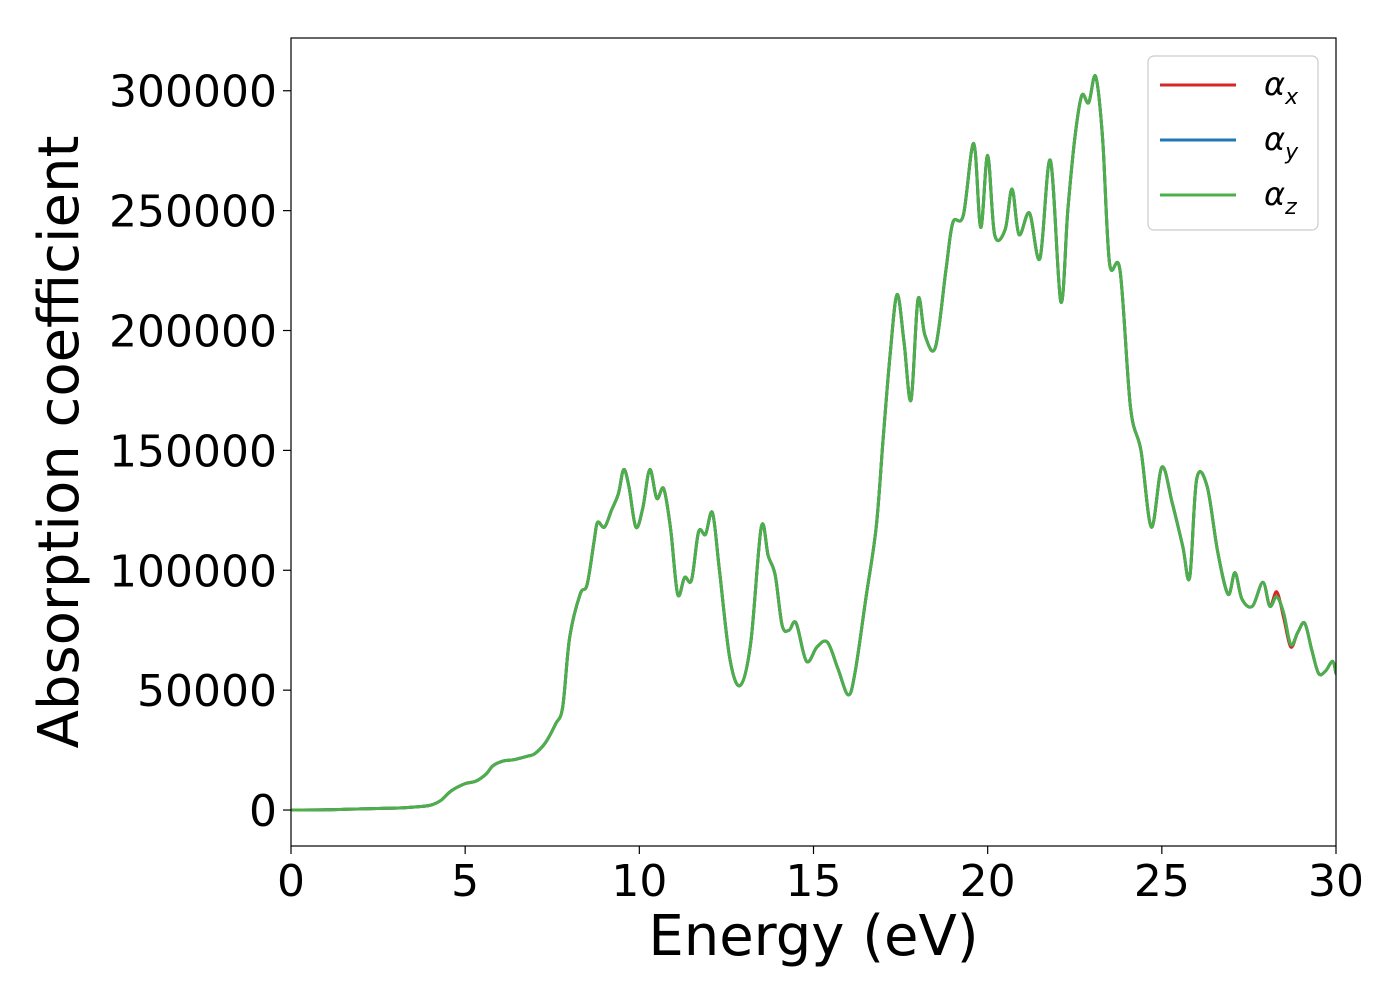 The width and height of the screenshot is (1400, 1000). What do you see at coordinates (193, 92) in the screenshot?
I see `y-tick-label: 300000` at bounding box center [193, 92].